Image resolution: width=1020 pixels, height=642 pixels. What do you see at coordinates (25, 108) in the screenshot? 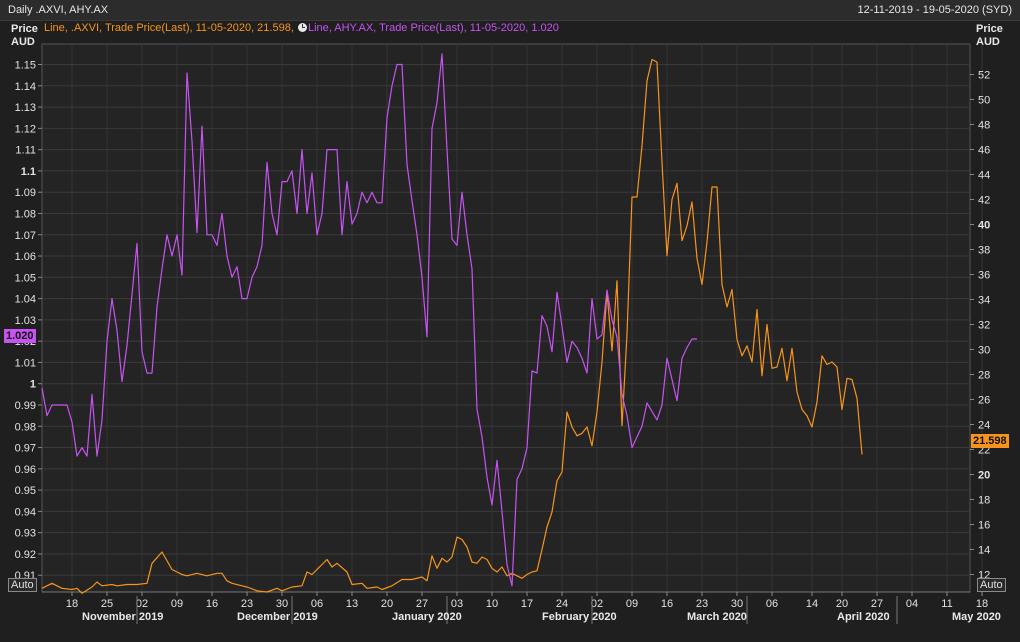
I see `left-tick-label: 1.13` at bounding box center [25, 108].